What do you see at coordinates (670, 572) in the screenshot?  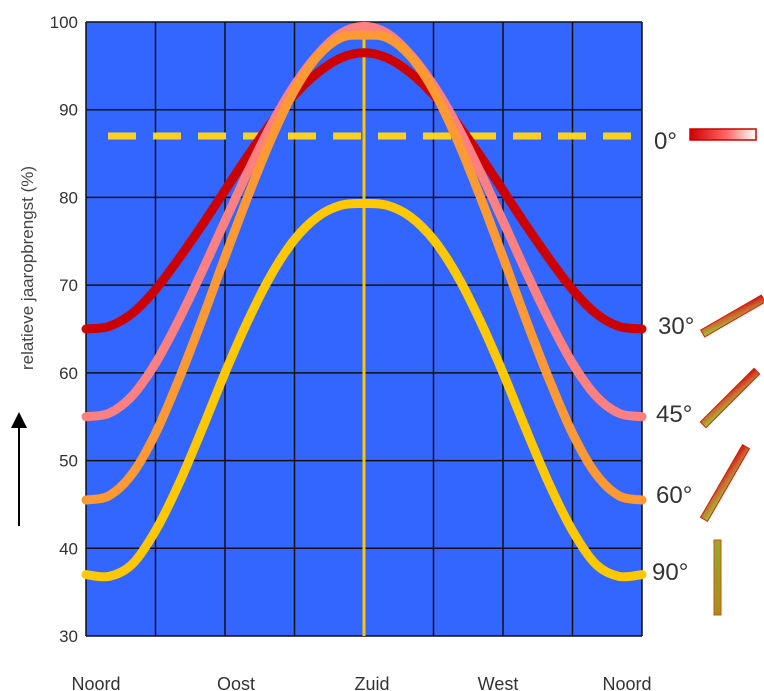 I see `angle-label: 90°` at bounding box center [670, 572].